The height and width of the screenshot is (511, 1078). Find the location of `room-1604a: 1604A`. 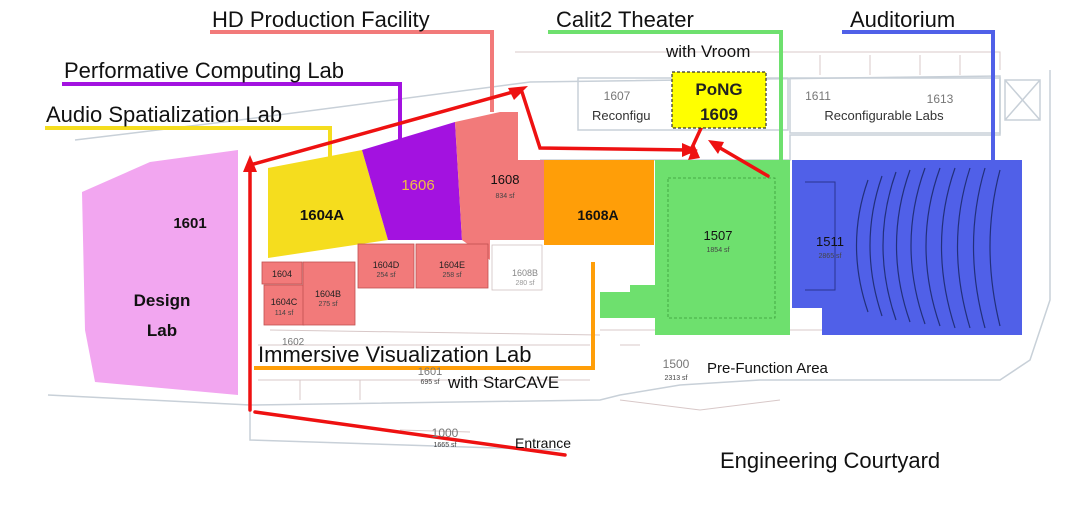

room-1604a: 1604A is located at coordinates (322, 215).